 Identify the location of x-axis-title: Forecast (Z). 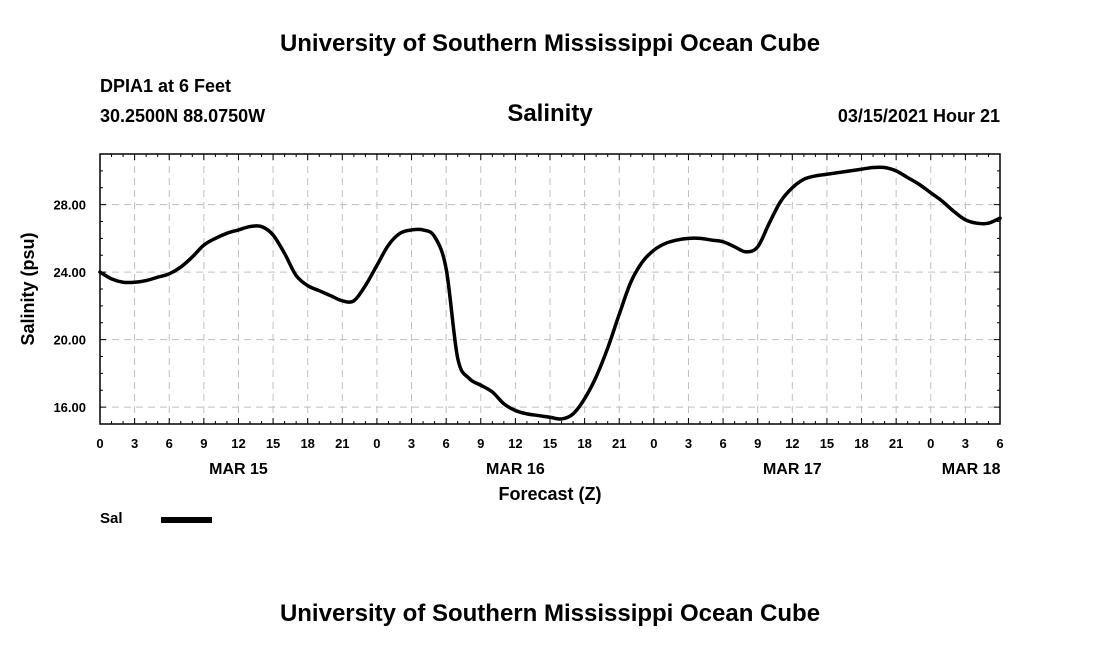
(549, 494).